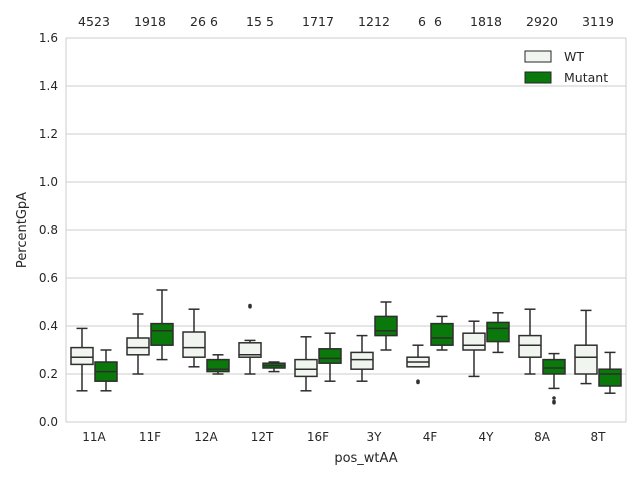 Image resolution: width=640 pixels, height=480 pixels. I want to click on y-axis-ticks: 0.0 0.2 0.4 0.6 0.8 1.0 1.2 1.4 1.6, so click(48, 230).